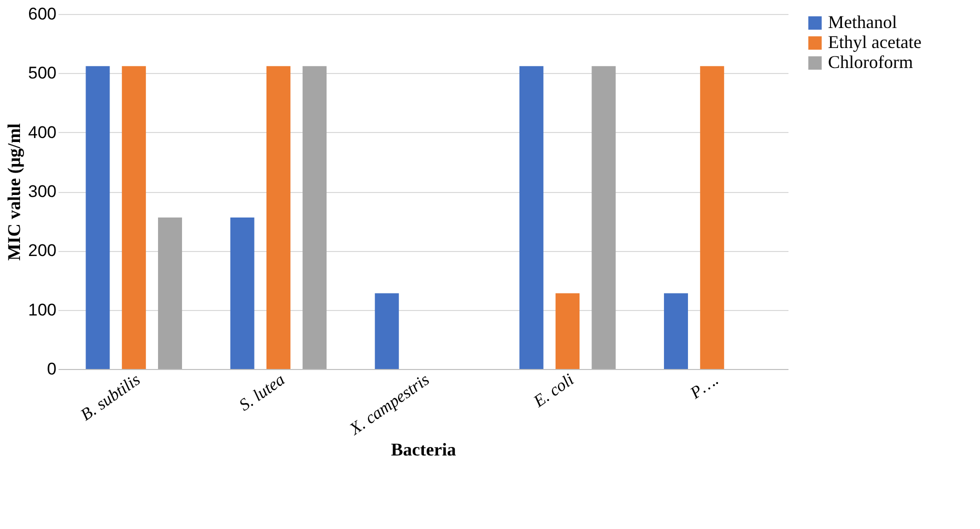 The height and width of the screenshot is (529, 980). I want to click on y-tick-label: 100, so click(42, 310).